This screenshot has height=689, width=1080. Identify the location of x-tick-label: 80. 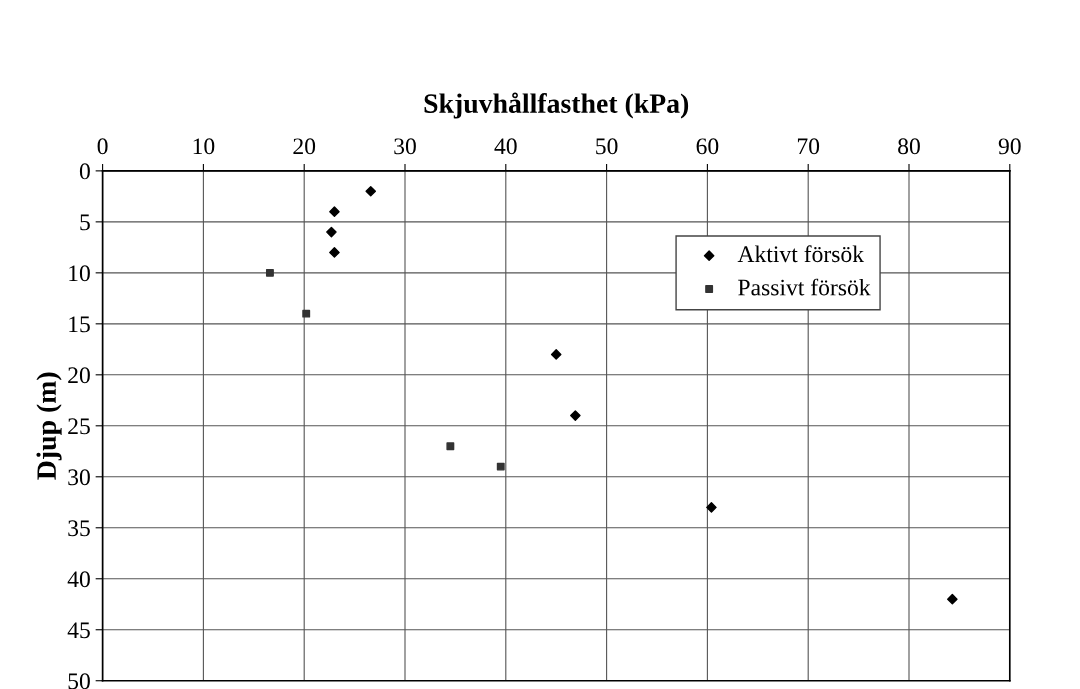
(909, 146).